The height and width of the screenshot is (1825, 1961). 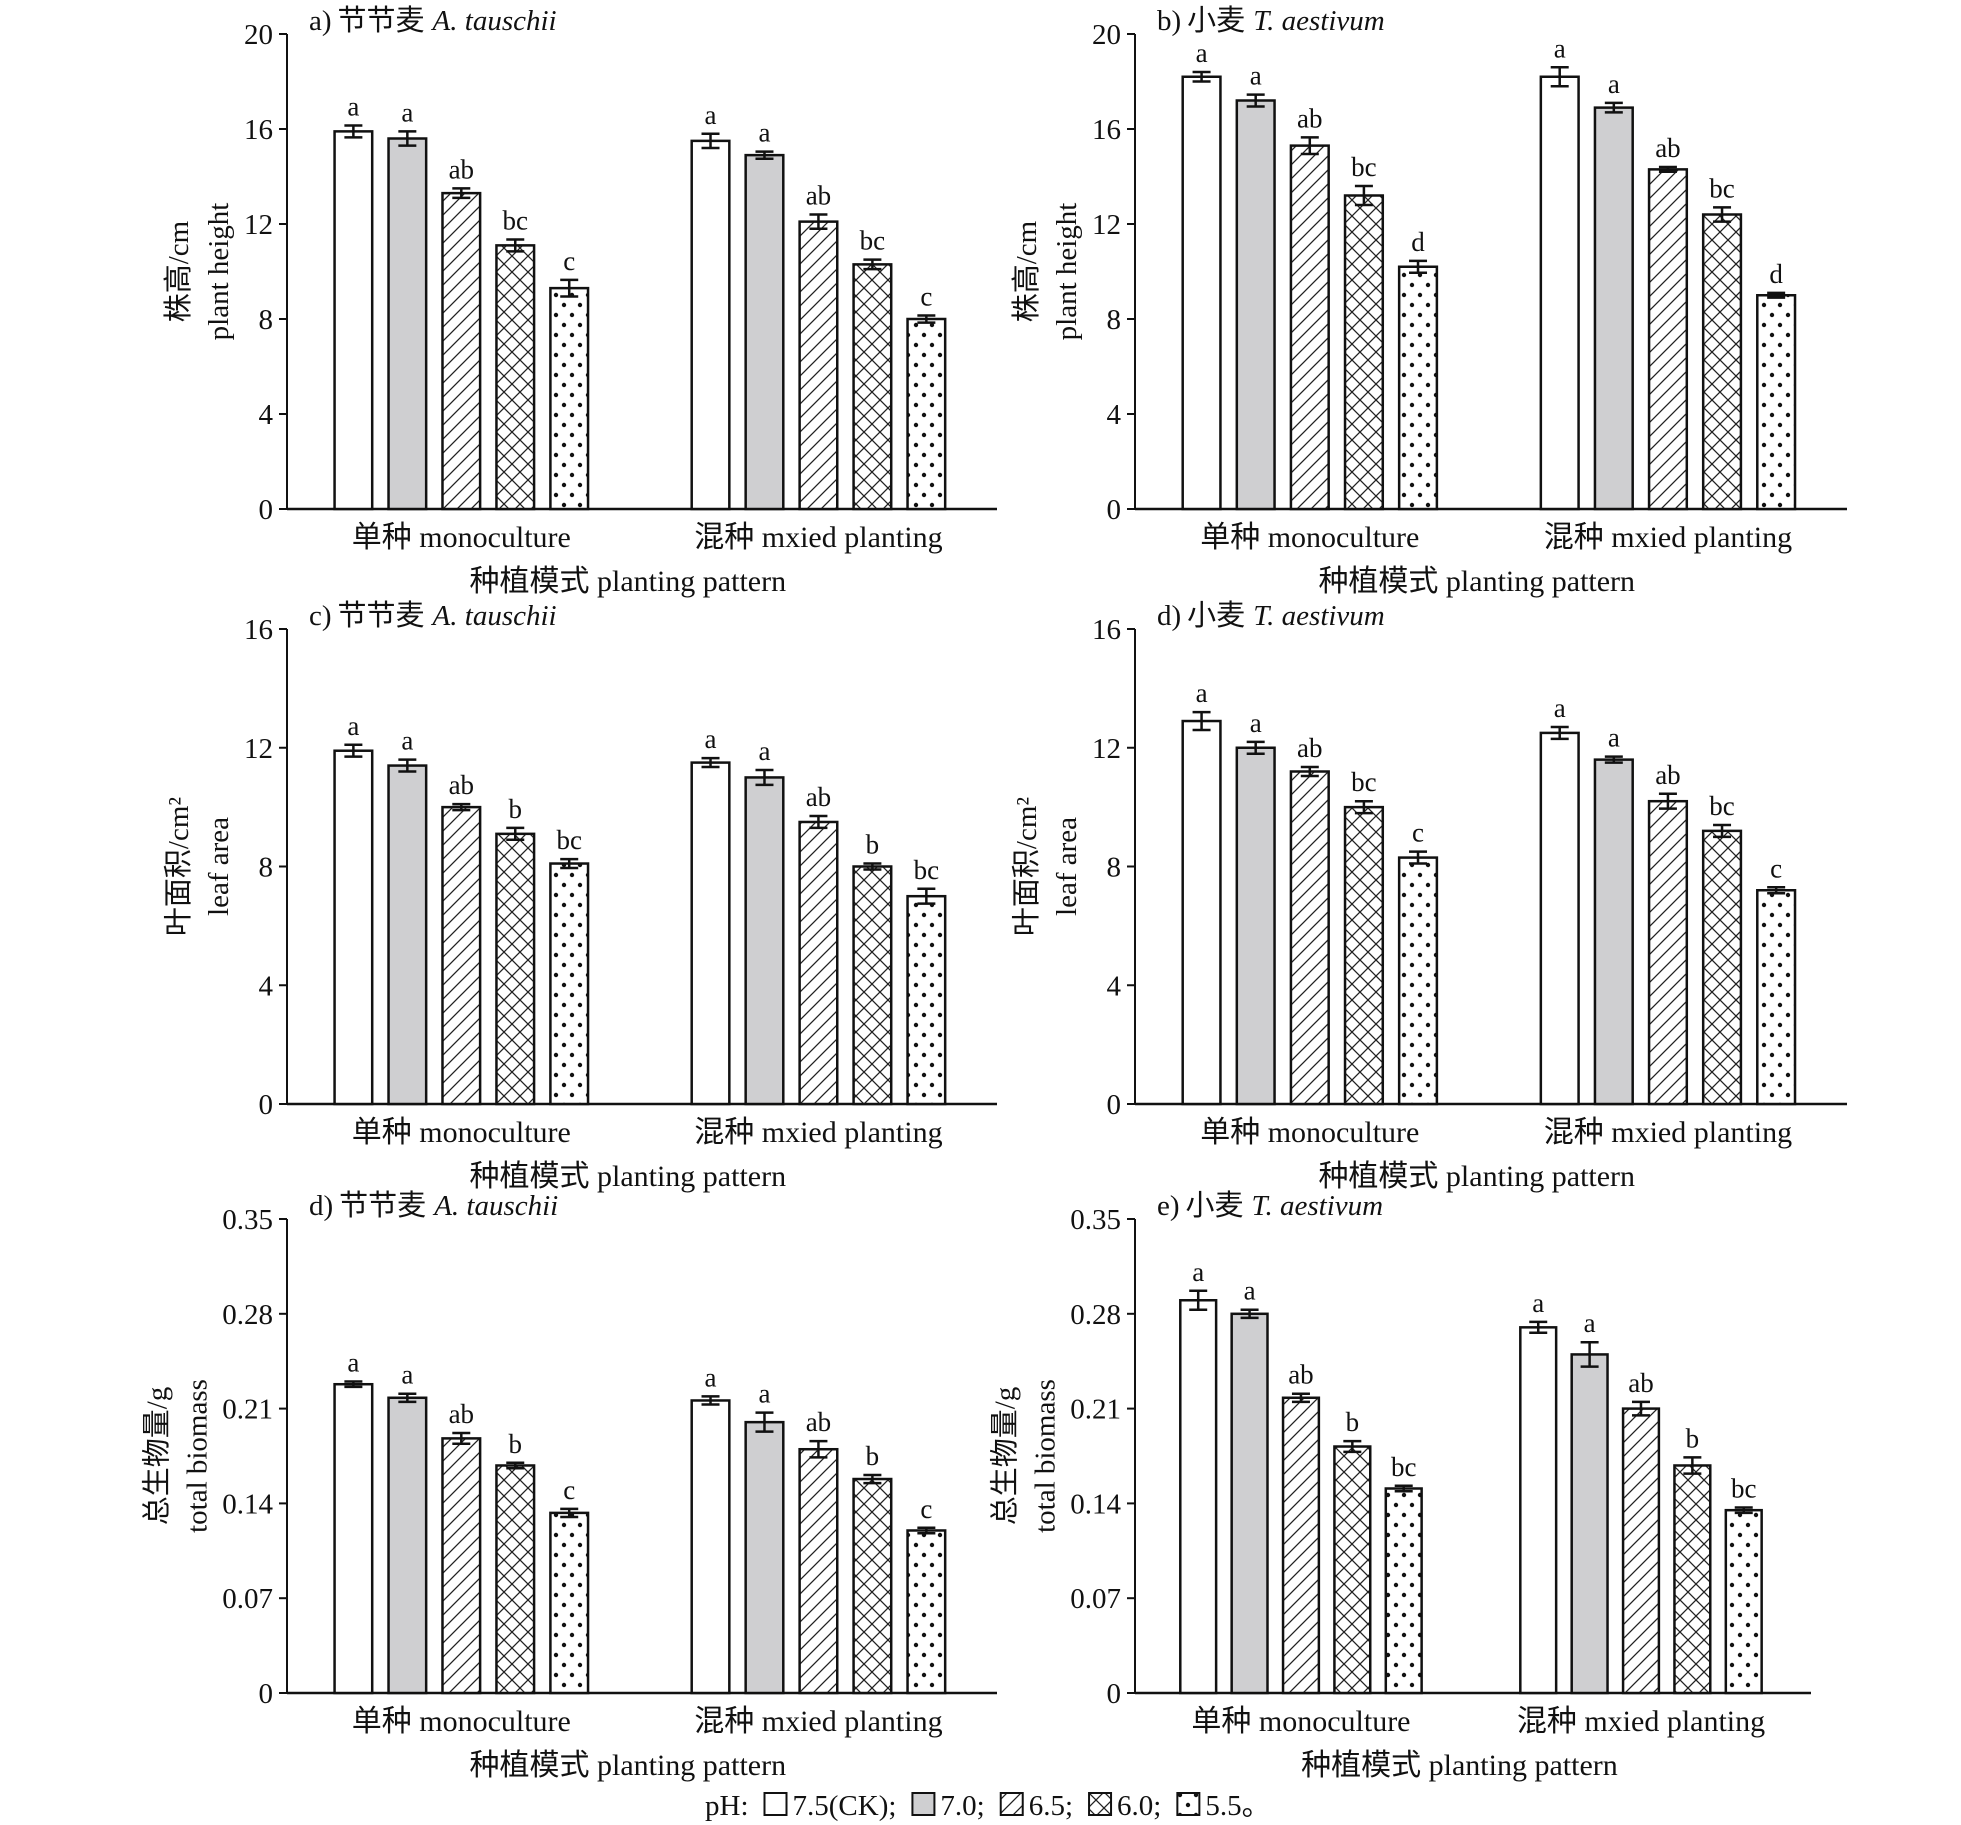 I want to click on y-axis-label-cn: 总生物量/g, so click(x=156, y=1456).